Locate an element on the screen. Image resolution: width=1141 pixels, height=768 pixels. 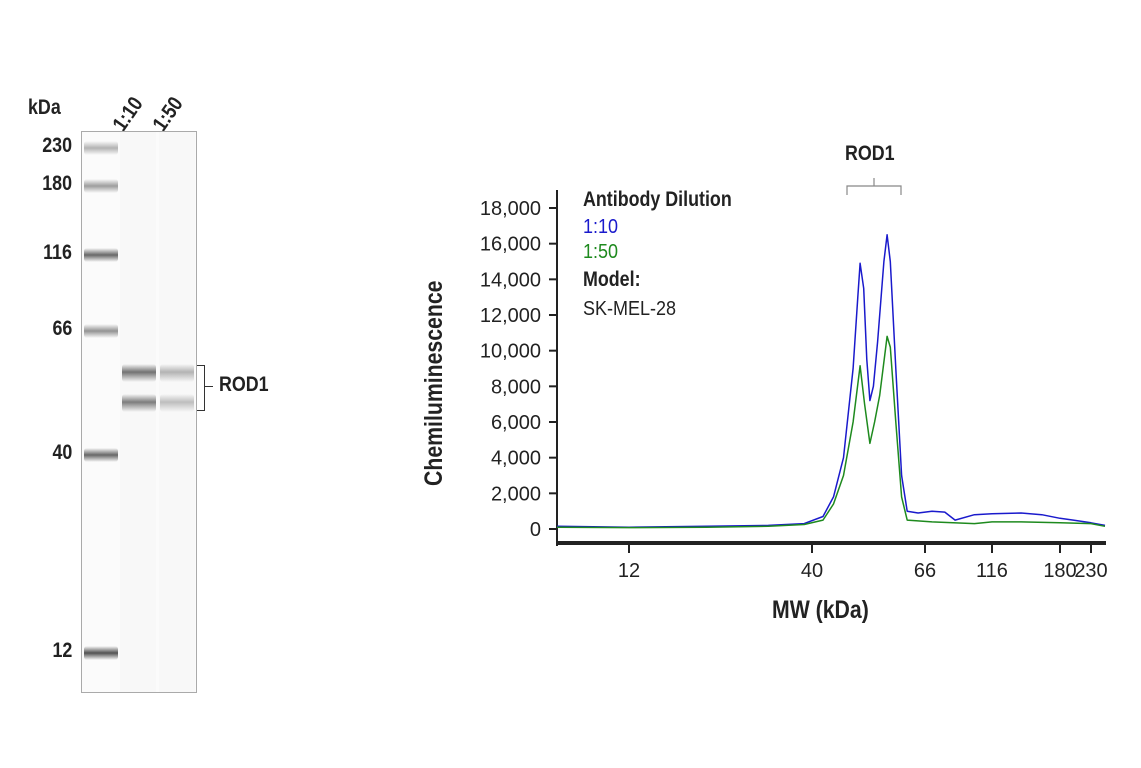
rod1-tick is located at coordinates (209, 386).